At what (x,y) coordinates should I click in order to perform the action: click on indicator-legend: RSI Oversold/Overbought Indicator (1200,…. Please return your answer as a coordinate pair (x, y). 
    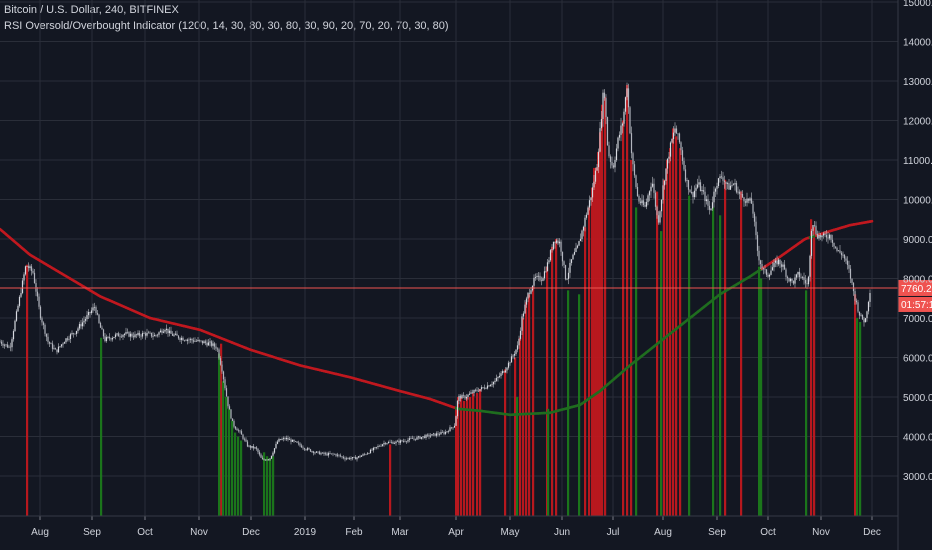
    Looking at the image, I should click on (226, 26).